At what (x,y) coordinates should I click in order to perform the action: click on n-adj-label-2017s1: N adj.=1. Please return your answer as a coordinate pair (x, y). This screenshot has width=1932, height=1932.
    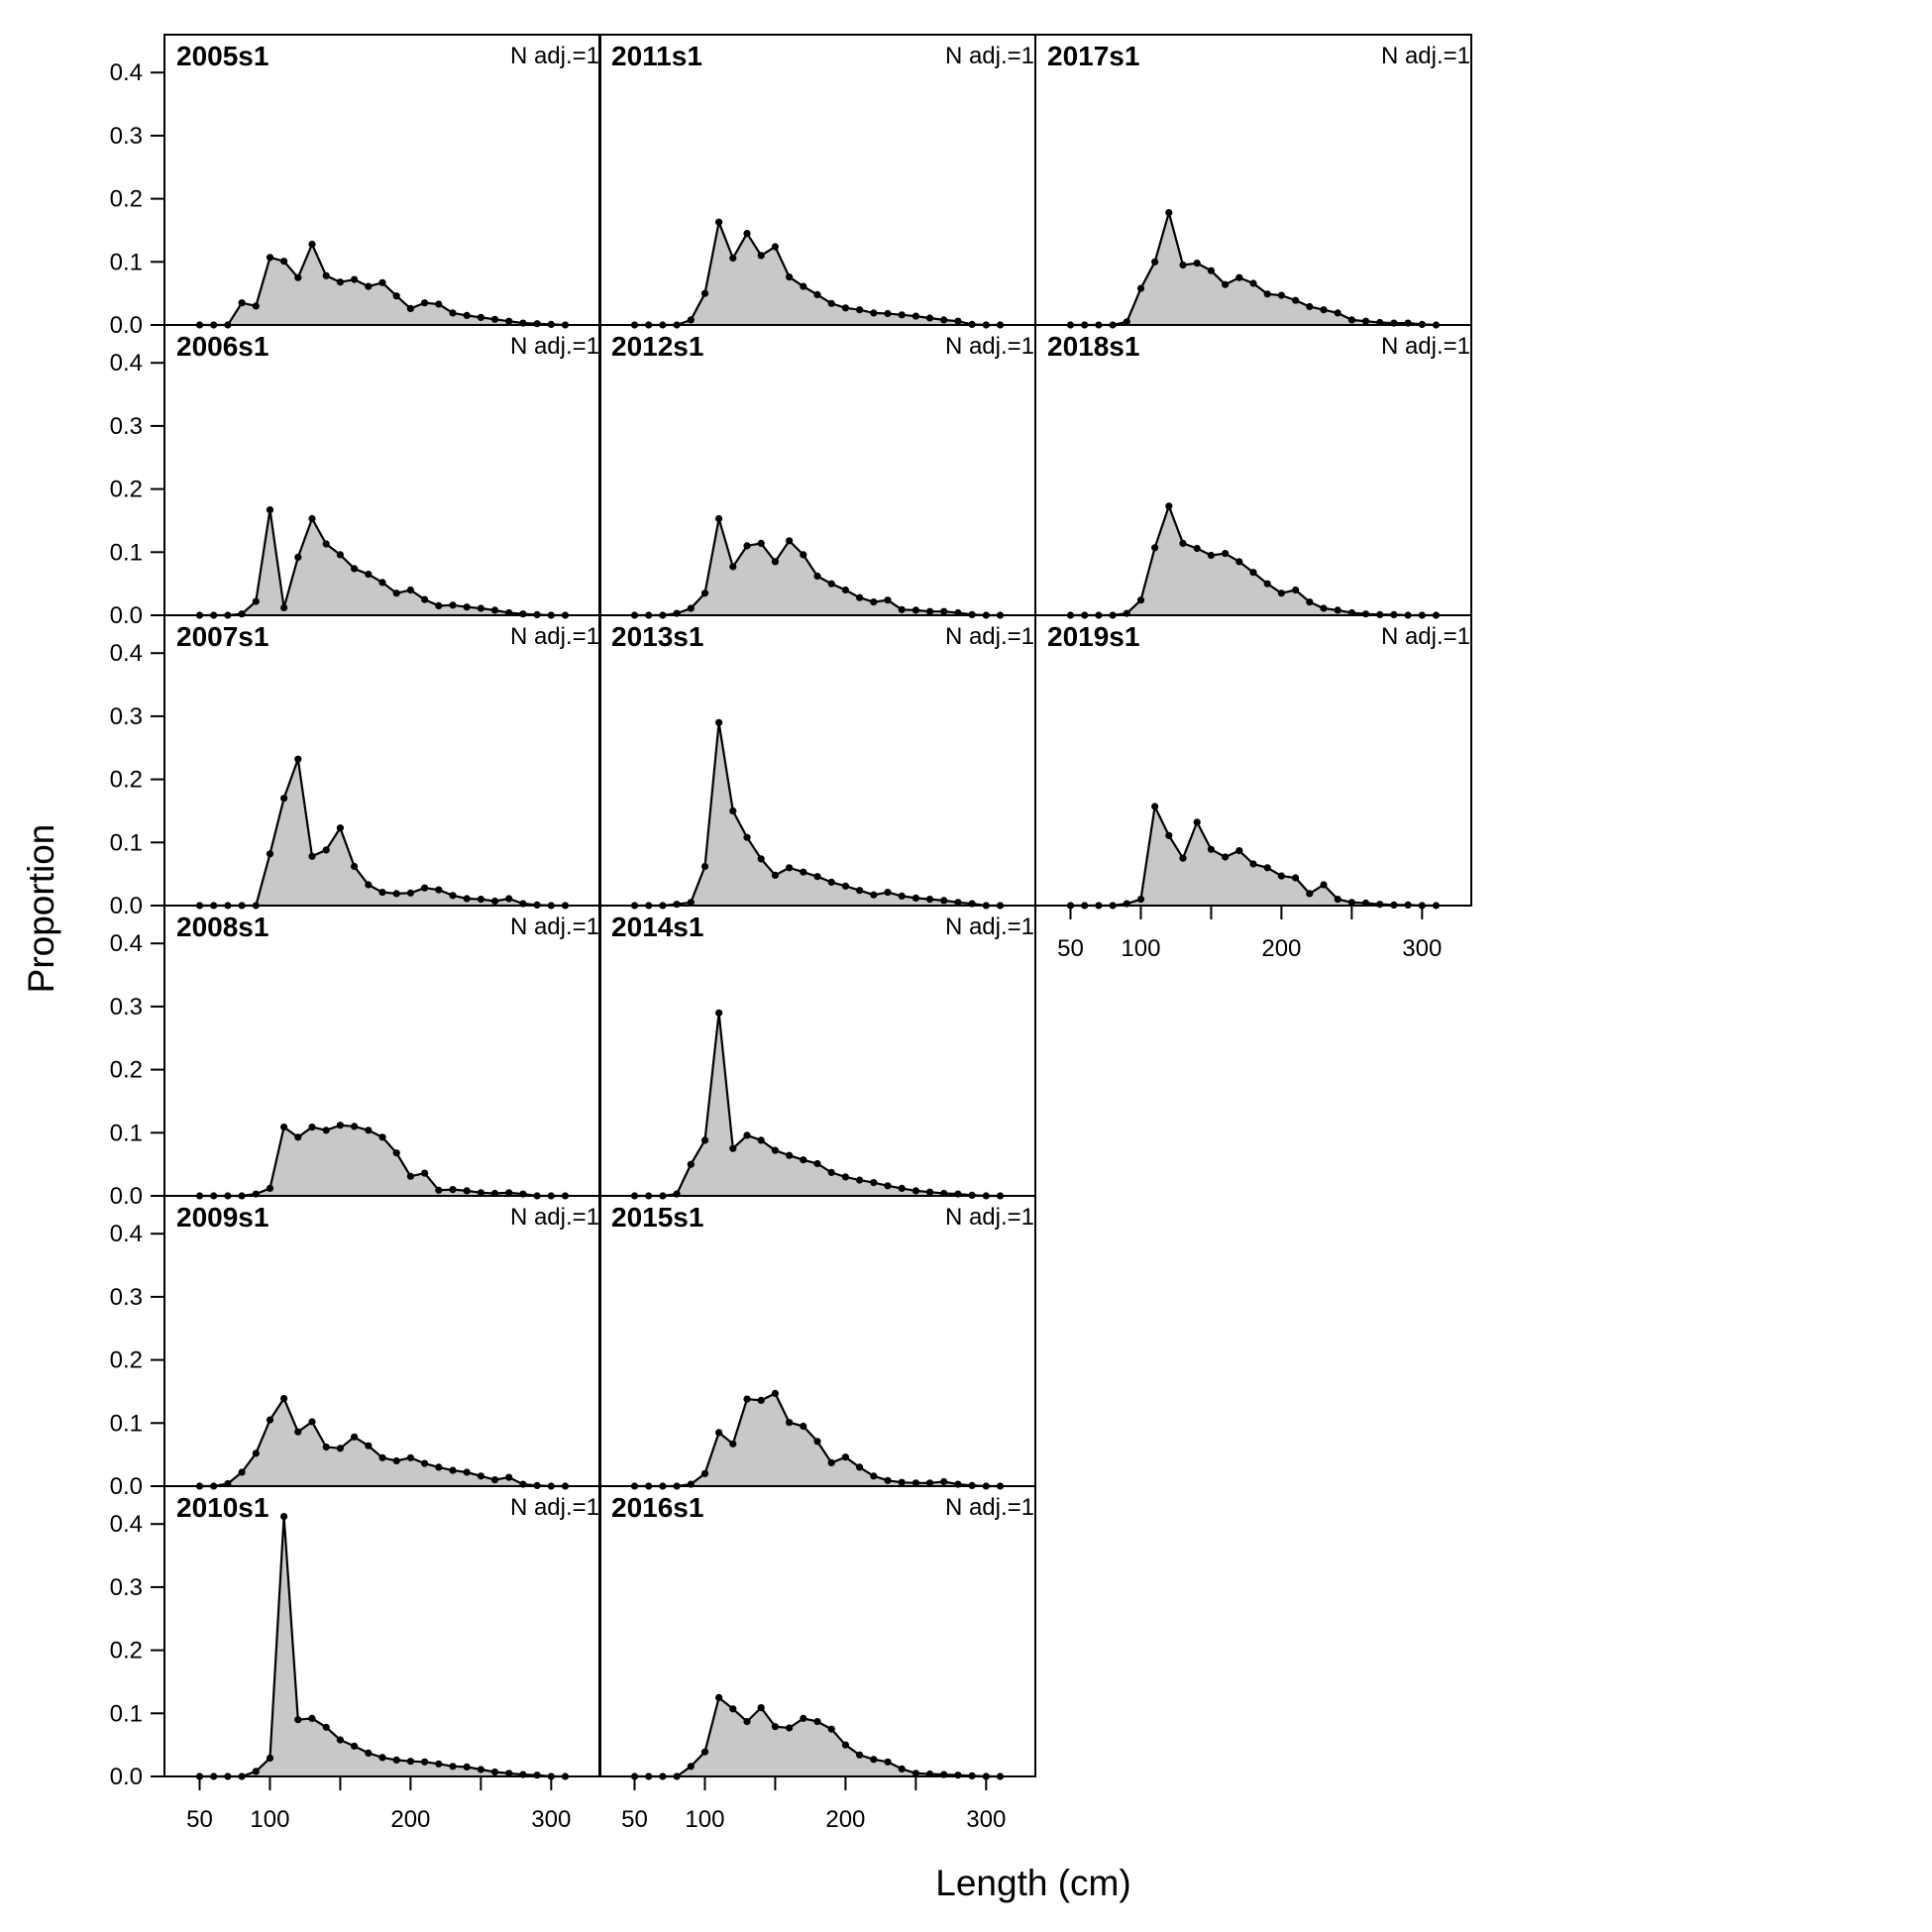
    Looking at the image, I should click on (1425, 56).